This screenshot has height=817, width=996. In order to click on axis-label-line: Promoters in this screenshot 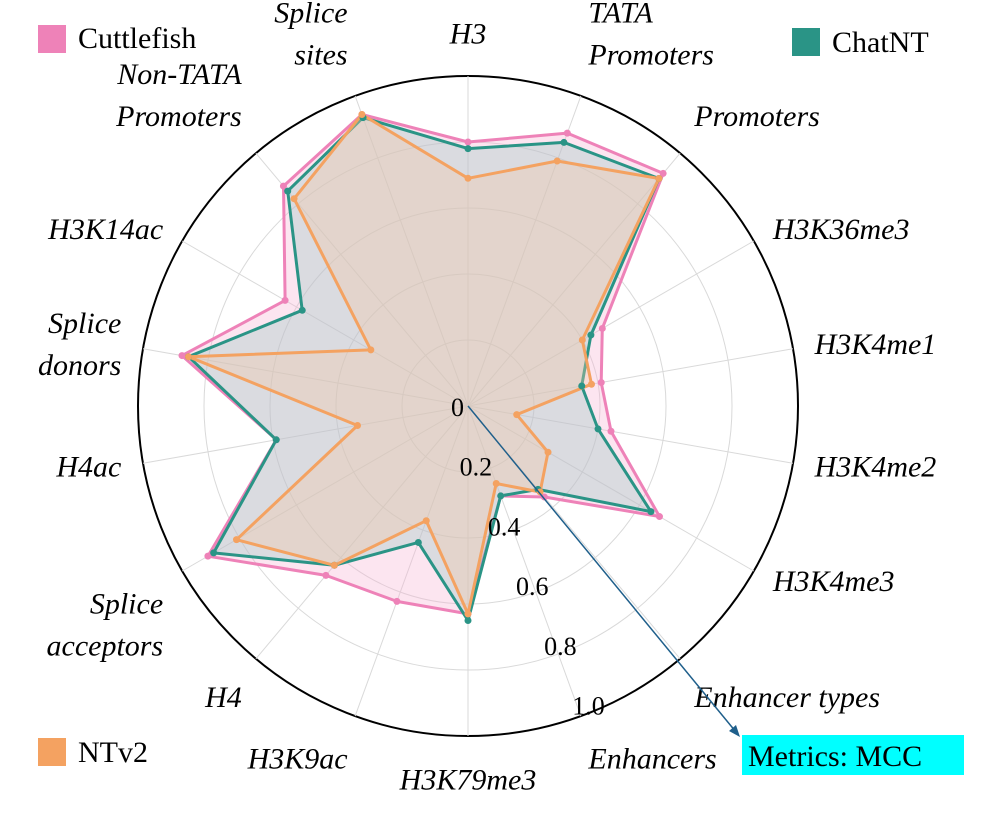, I will do `click(650, 55)`.